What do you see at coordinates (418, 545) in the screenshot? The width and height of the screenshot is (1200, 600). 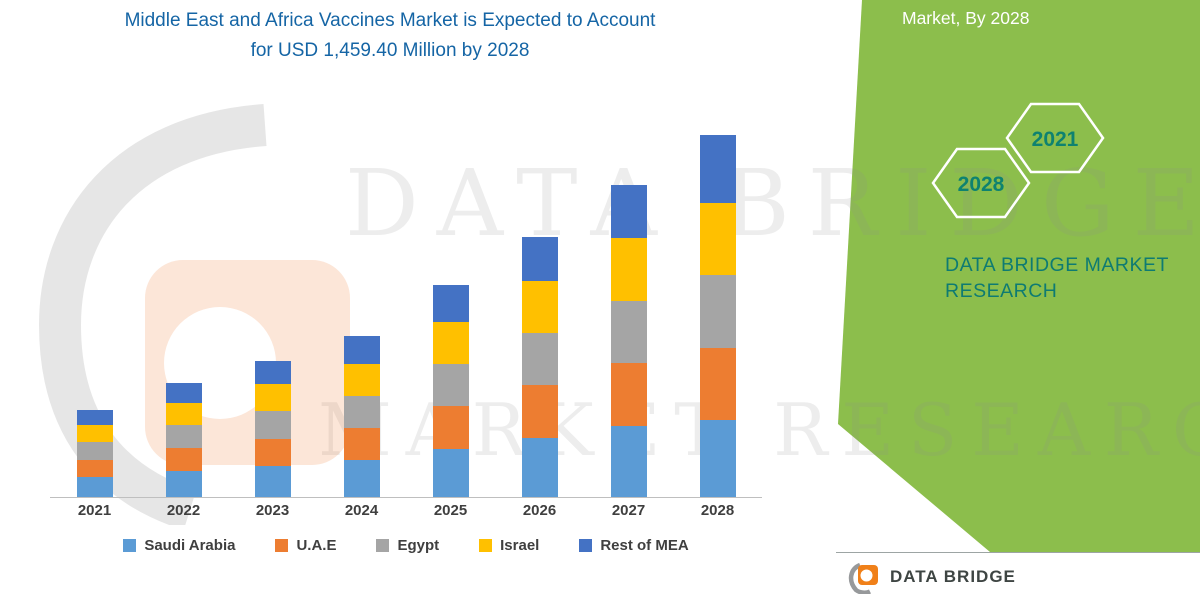 I see `legend-label: Egypt` at bounding box center [418, 545].